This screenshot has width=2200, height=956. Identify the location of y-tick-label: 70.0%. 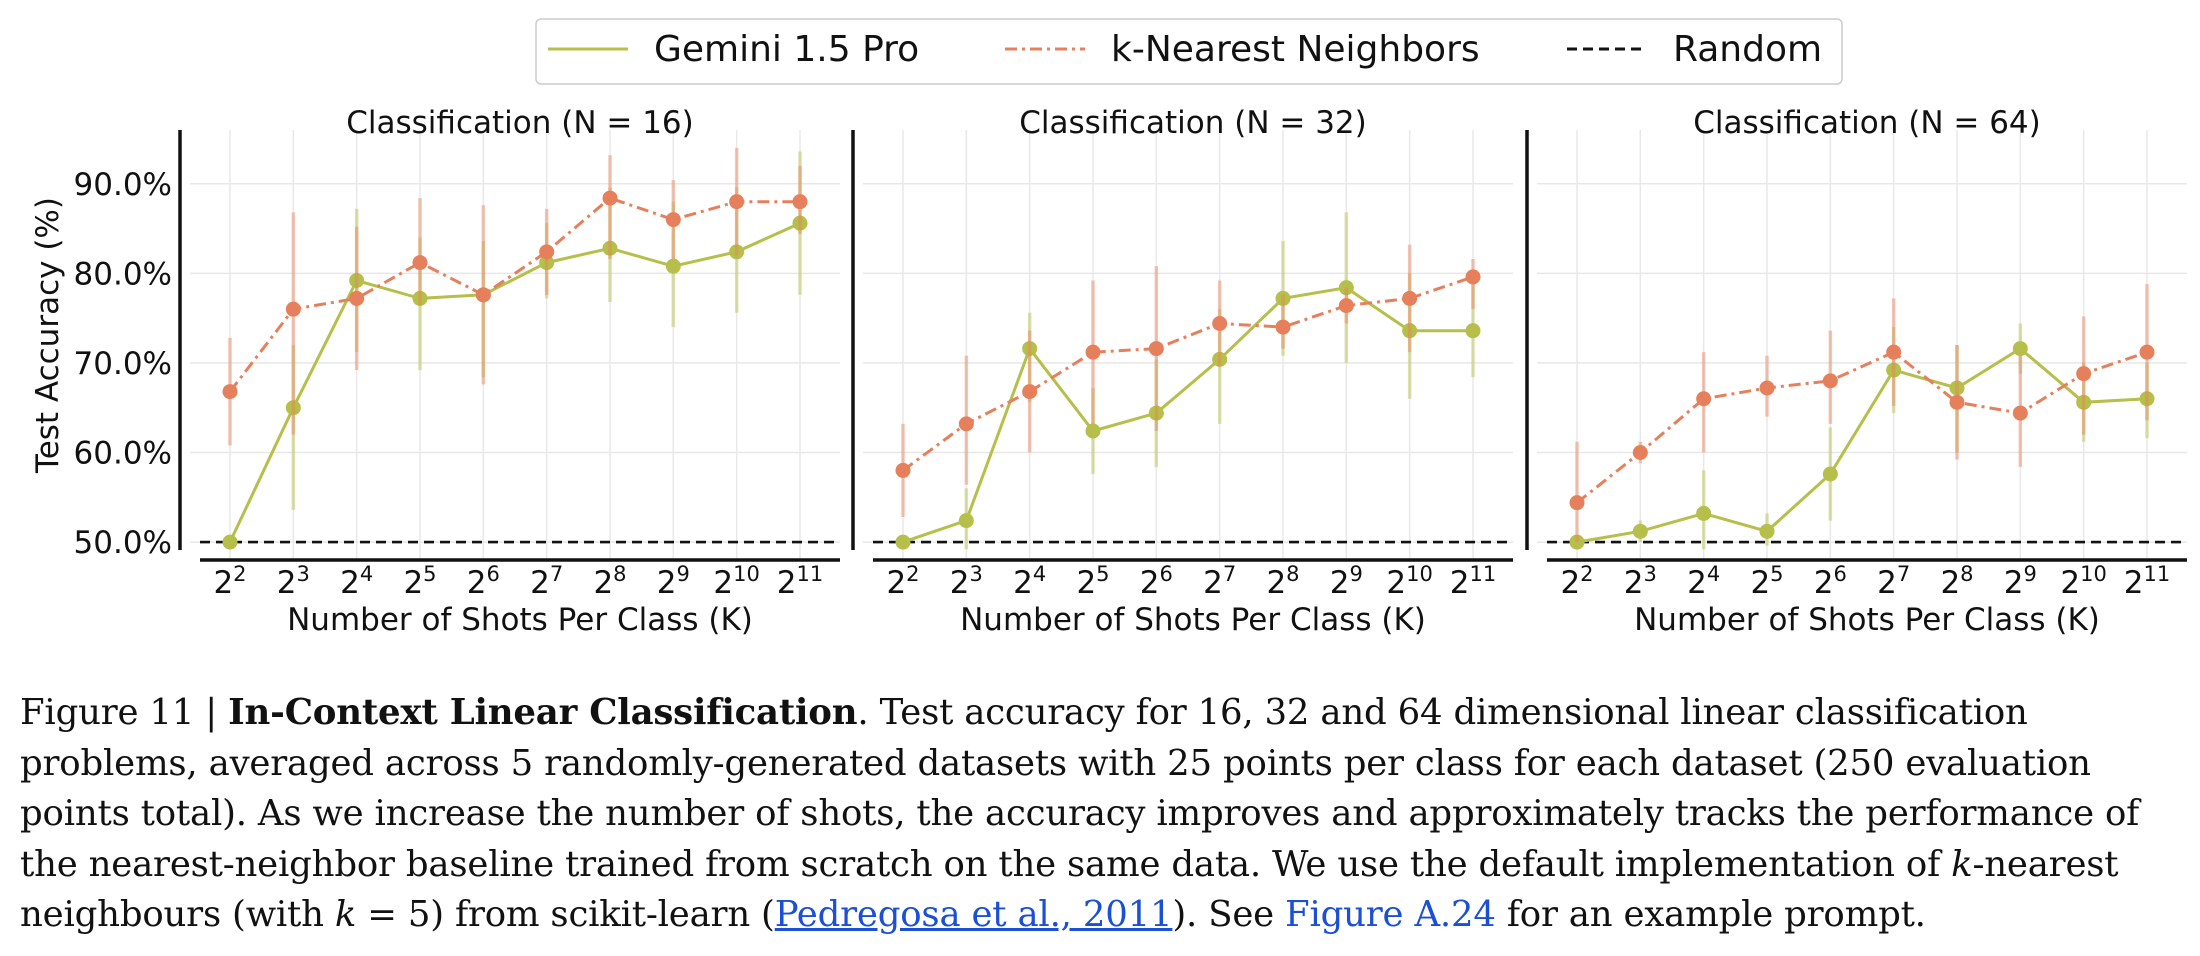
(123, 364).